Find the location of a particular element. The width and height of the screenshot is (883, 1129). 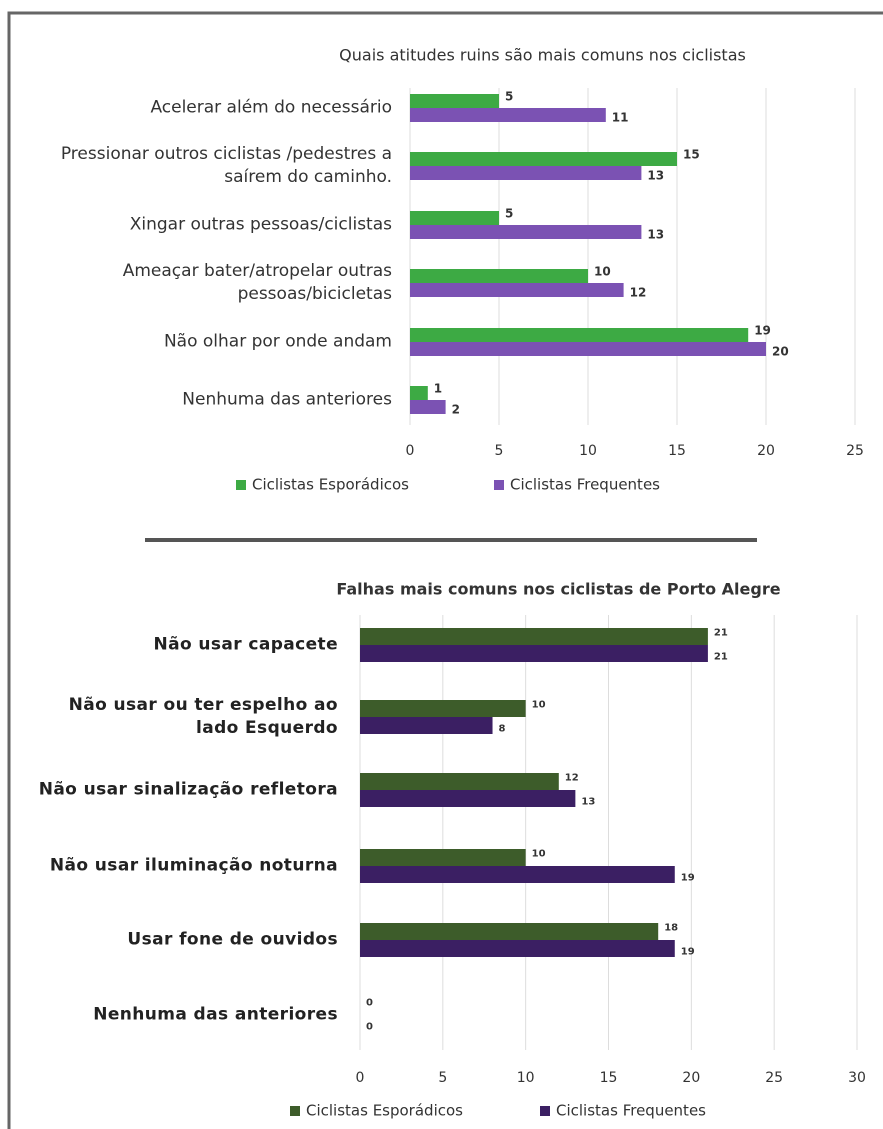

category-label: Acelerar além do necessário is located at coordinates (271, 107).